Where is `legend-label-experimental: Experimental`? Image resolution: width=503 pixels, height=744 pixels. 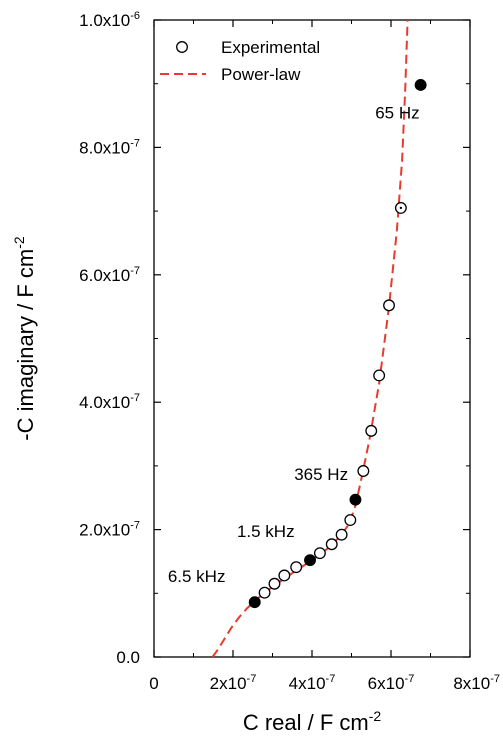 legend-label-experimental: Experimental is located at coordinates (270, 47).